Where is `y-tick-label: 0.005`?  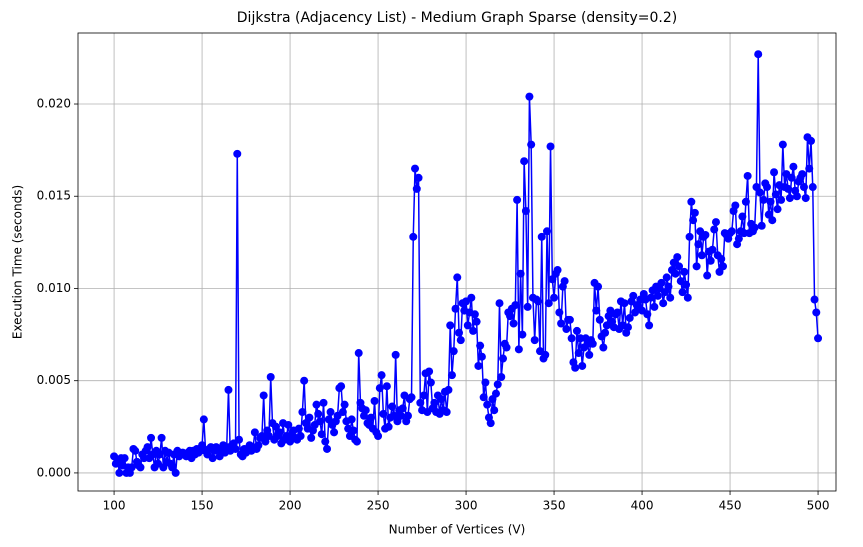 y-tick-label: 0.005 is located at coordinates (54, 380).